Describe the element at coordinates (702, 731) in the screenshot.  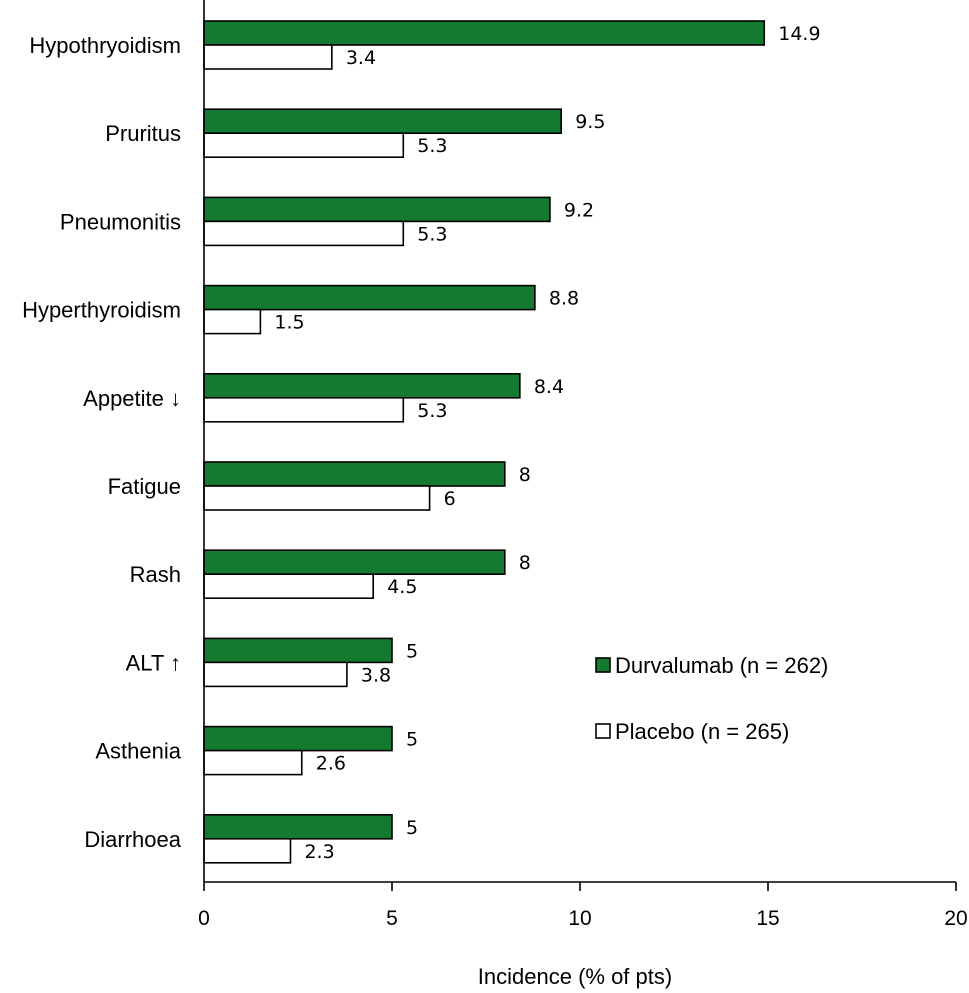
I see `legend-label-placebo: Placebo (n = 265)` at that location.